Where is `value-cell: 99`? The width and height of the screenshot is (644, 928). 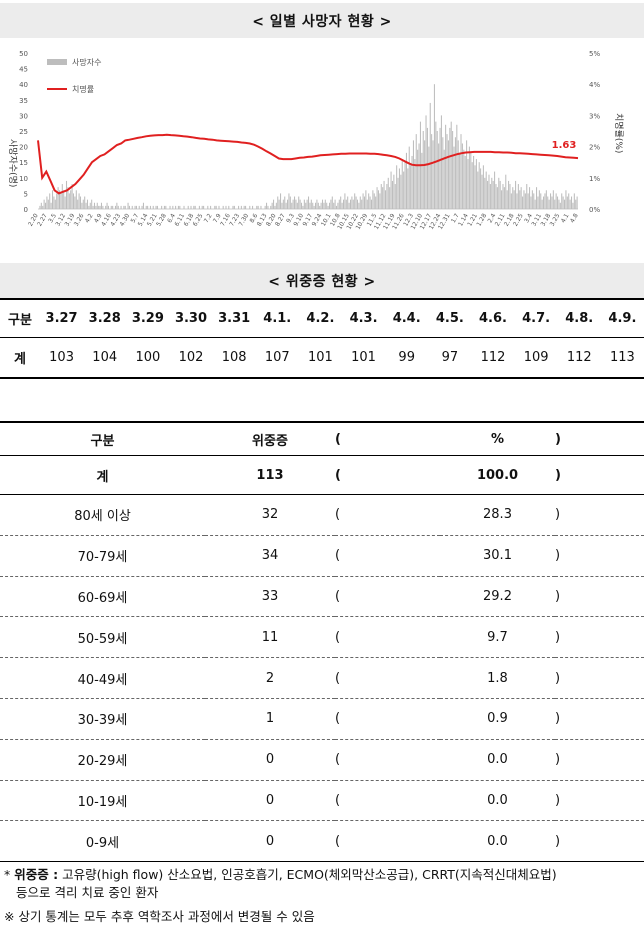 value-cell: 99 is located at coordinates (407, 358).